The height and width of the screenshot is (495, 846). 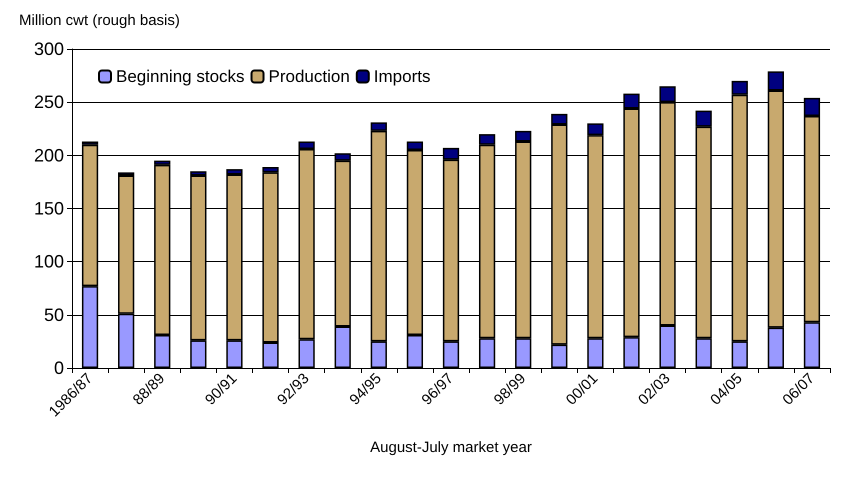 What do you see at coordinates (54, 314) in the screenshot?
I see `y-tick-label: 50` at bounding box center [54, 314].